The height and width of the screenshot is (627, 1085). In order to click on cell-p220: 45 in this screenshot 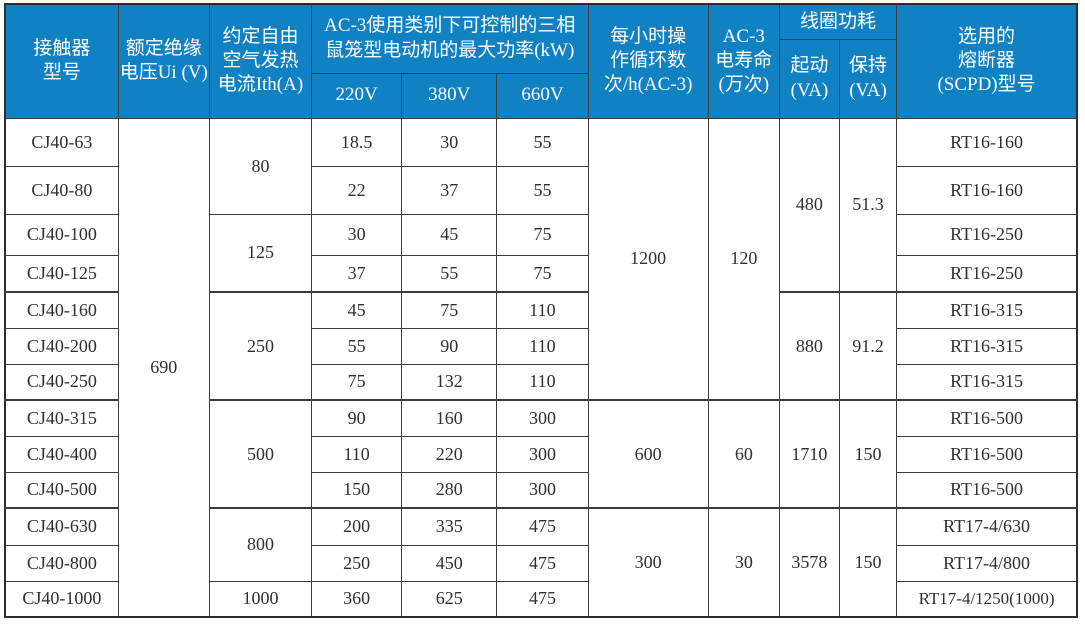, I will do `click(357, 310)`.